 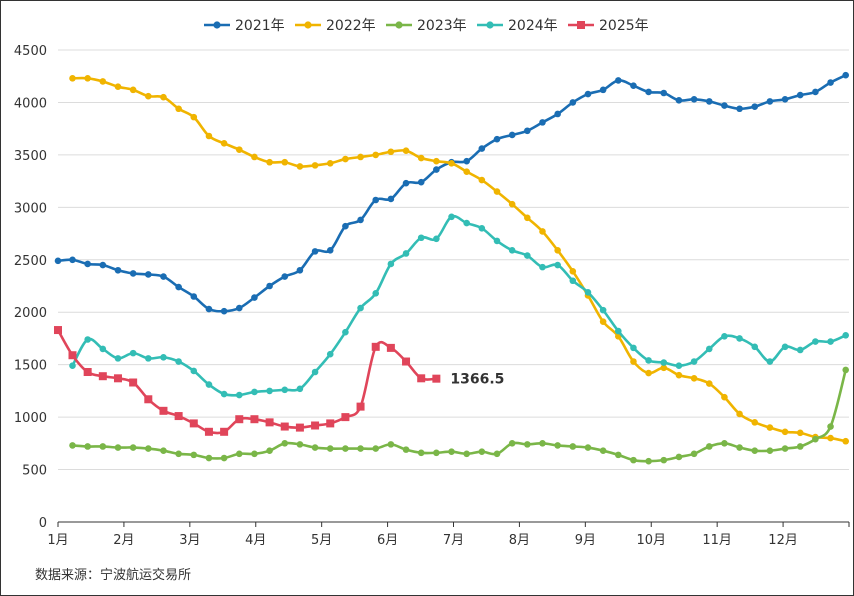 I want to click on legend-label: 2022年, so click(x=351, y=26).